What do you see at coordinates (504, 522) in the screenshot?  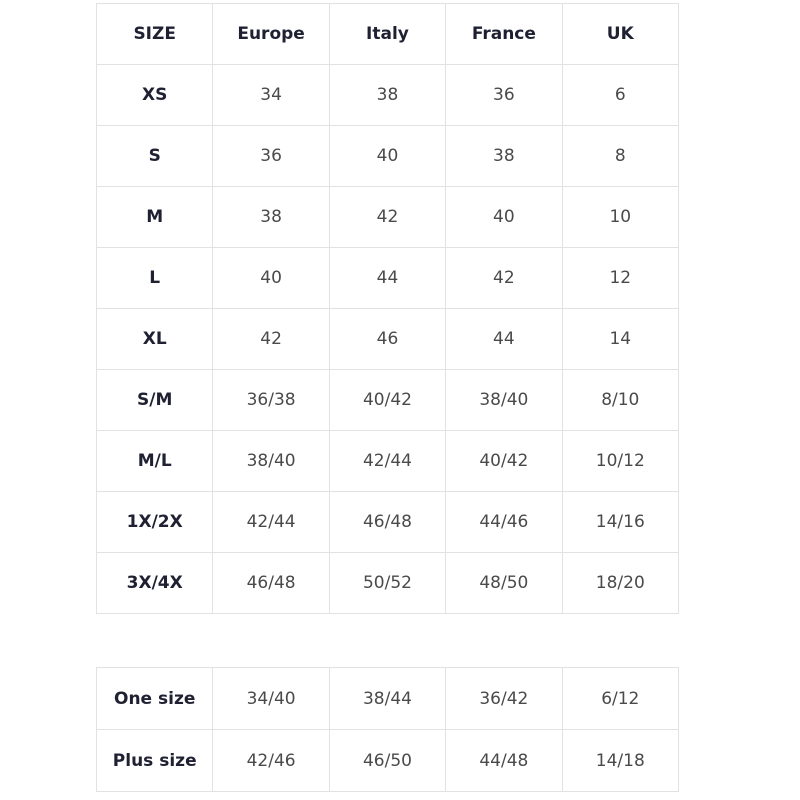 I see `size-value-cell: 44/46` at bounding box center [504, 522].